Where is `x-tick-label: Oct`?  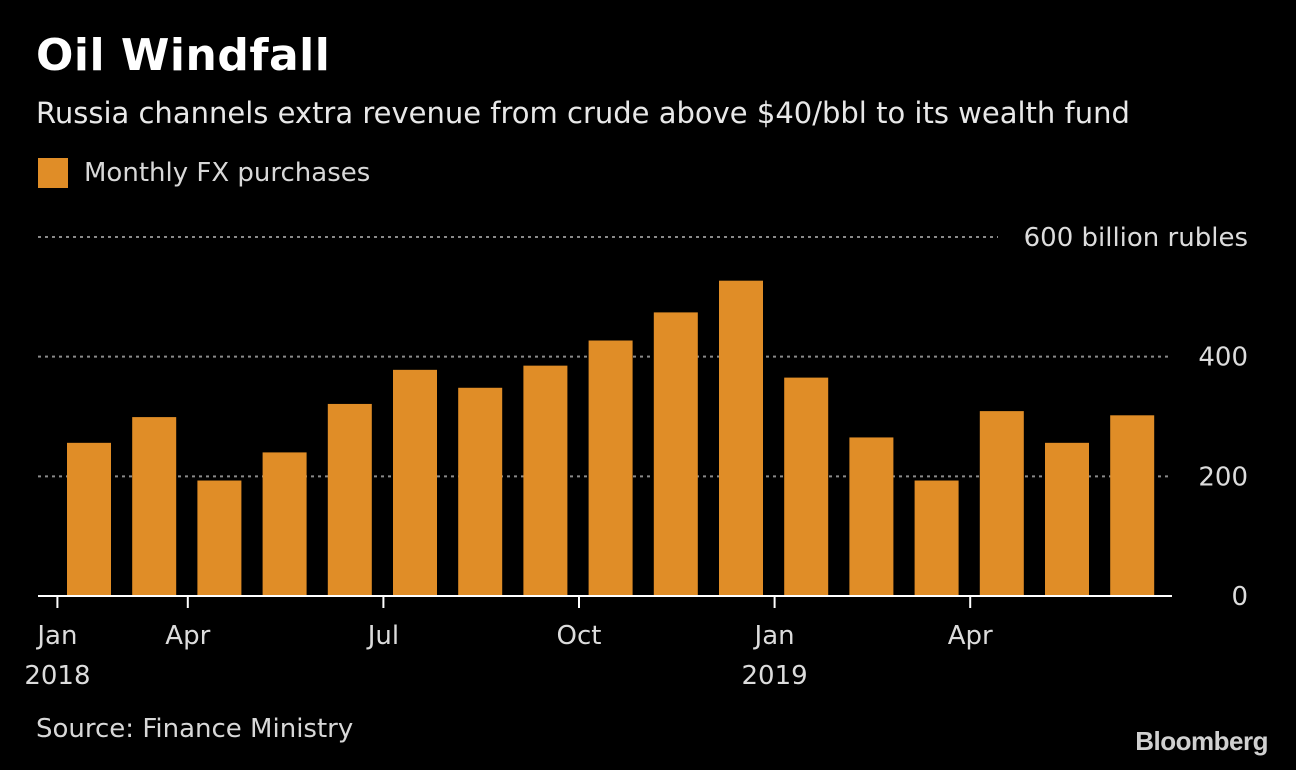
x-tick-label: Oct is located at coordinates (579, 636).